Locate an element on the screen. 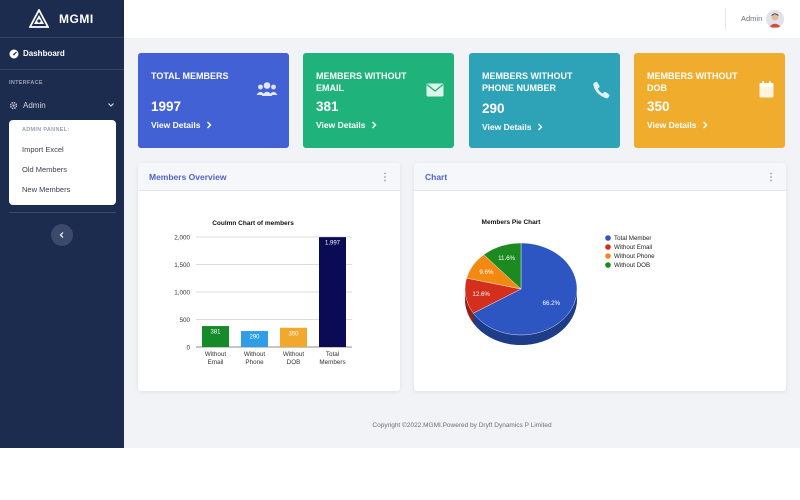  sidebar-toggle-button is located at coordinates (62, 235).